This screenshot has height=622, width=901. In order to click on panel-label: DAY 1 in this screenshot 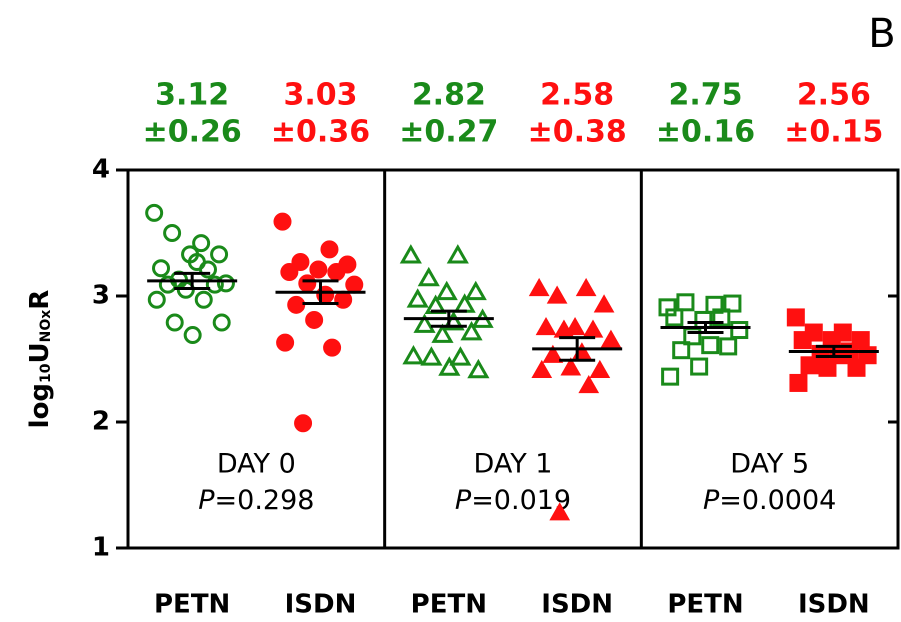, I will do `click(513, 464)`.